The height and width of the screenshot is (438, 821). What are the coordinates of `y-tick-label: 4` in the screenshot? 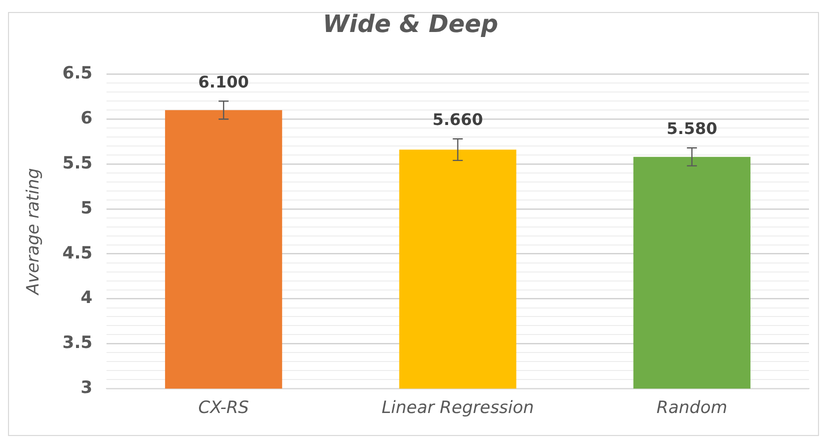 It's located at (86, 298).